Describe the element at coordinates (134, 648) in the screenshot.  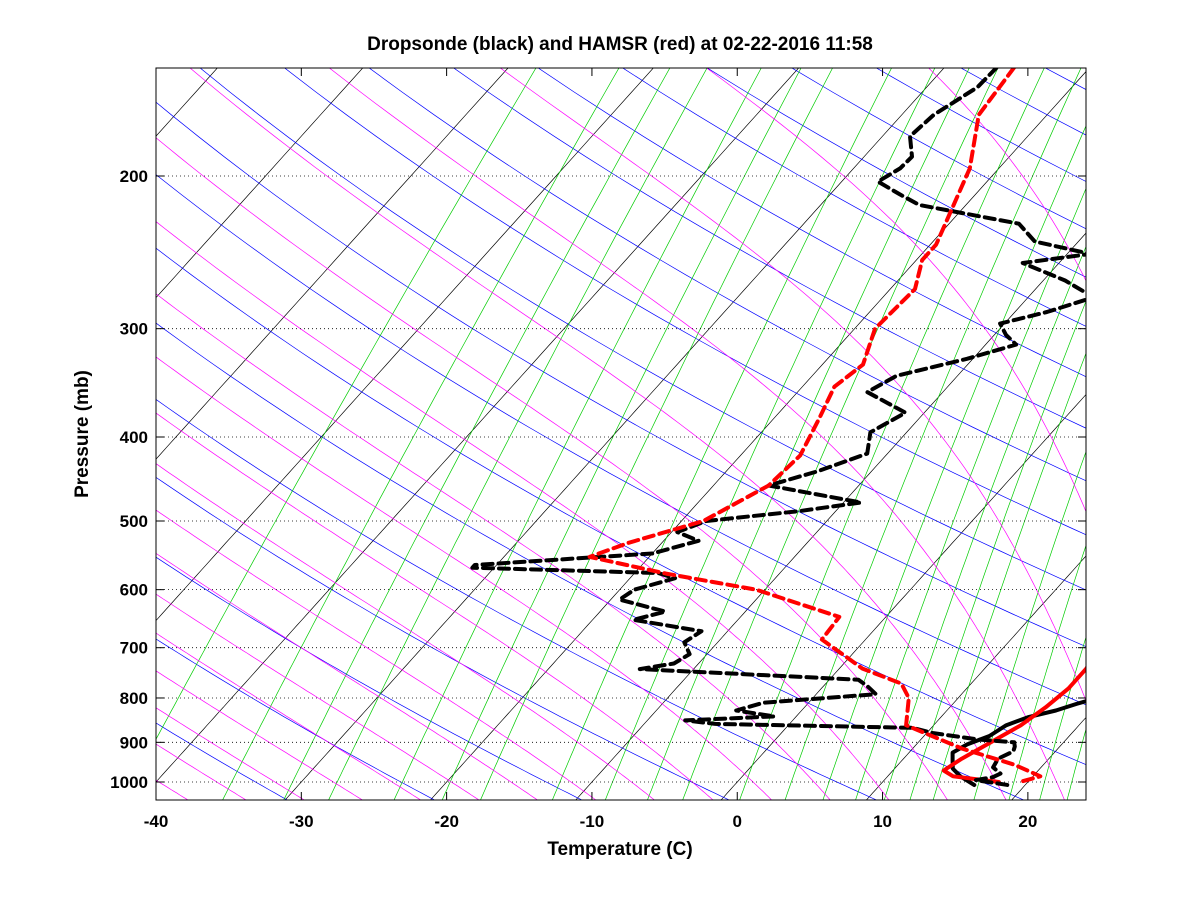
I see `y-tick-label: 700` at that location.